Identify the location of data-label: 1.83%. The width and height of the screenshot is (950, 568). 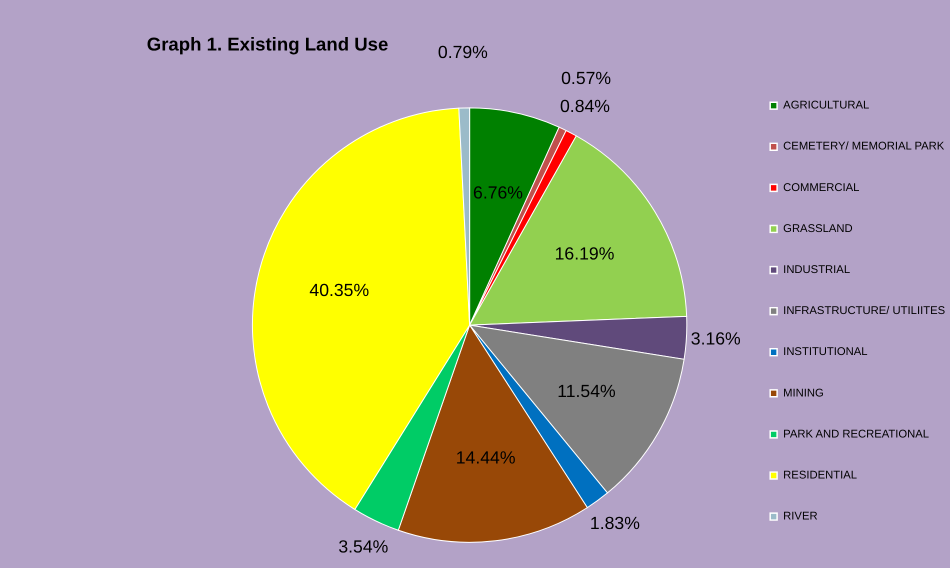
(615, 523).